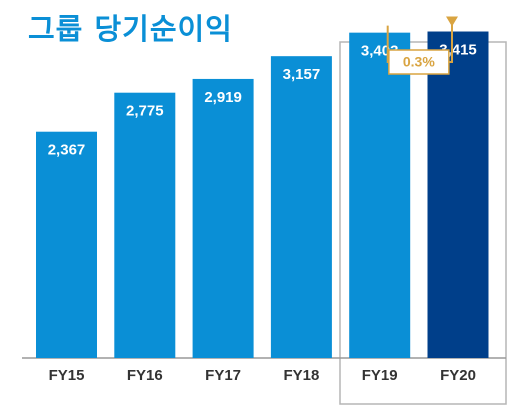 This screenshot has height=410, width=512. I want to click on value-label-fy15: 2,367, so click(67, 150).